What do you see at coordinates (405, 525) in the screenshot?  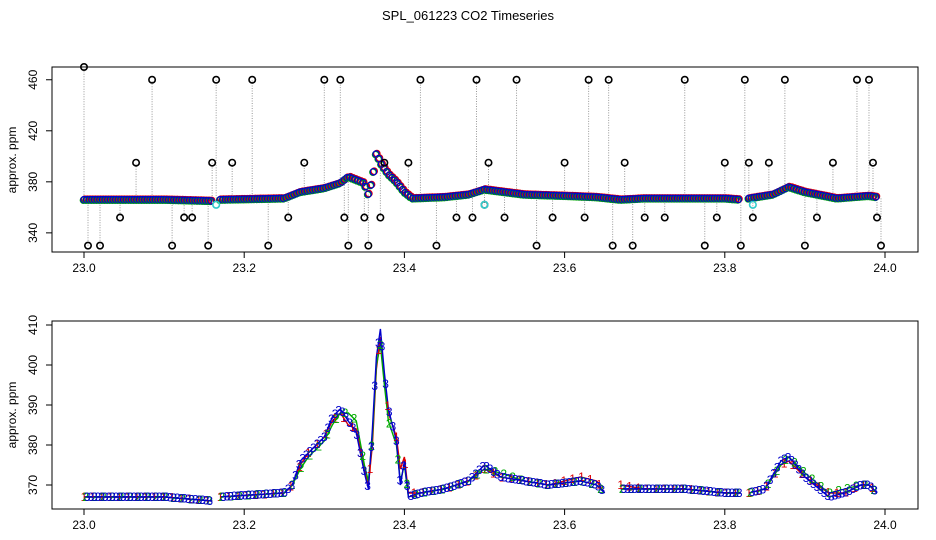 I see `x-tick-label: 23.4` at bounding box center [405, 525].